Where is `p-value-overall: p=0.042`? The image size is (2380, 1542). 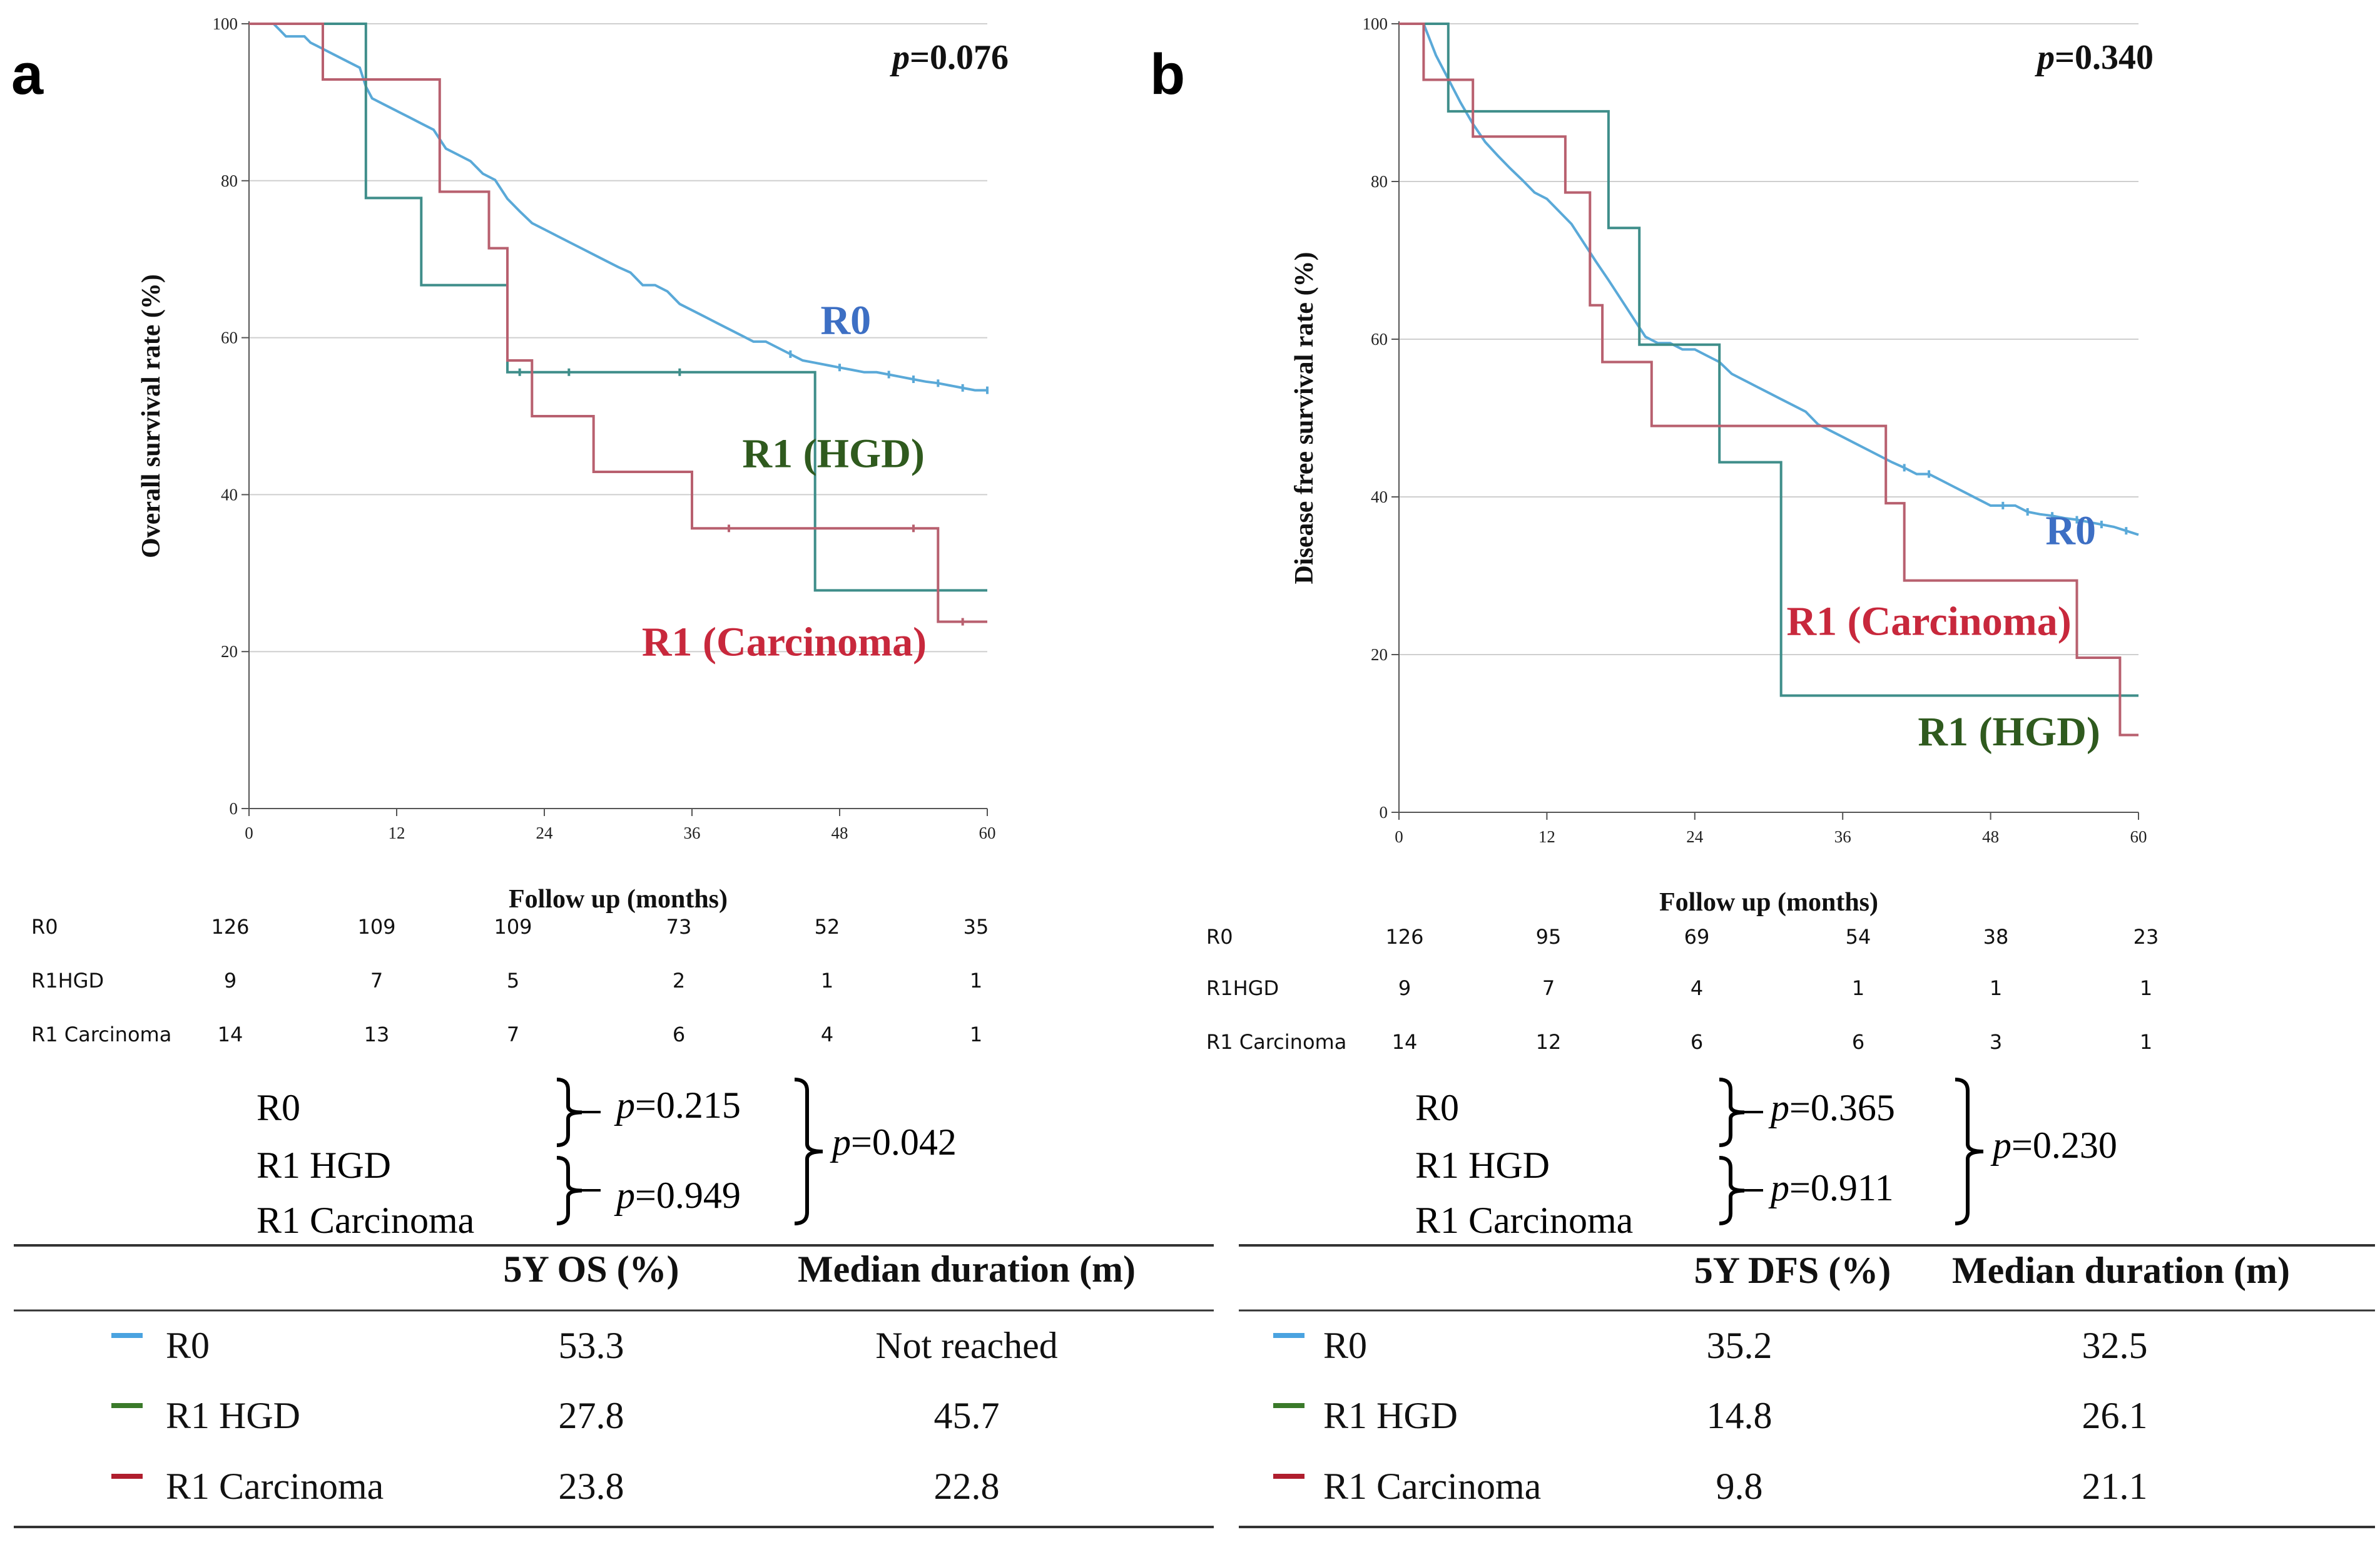 p-value-overall: p=0.042 is located at coordinates (893, 1142).